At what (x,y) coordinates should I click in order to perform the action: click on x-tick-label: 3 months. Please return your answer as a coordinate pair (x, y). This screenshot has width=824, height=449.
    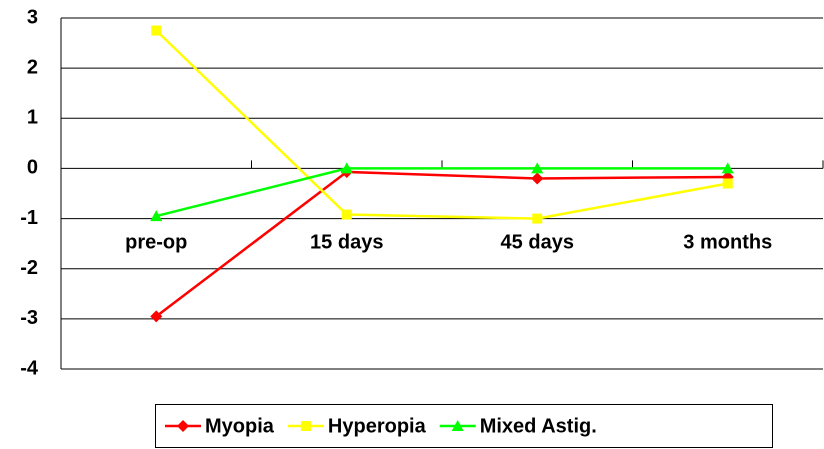
    Looking at the image, I should click on (727, 242).